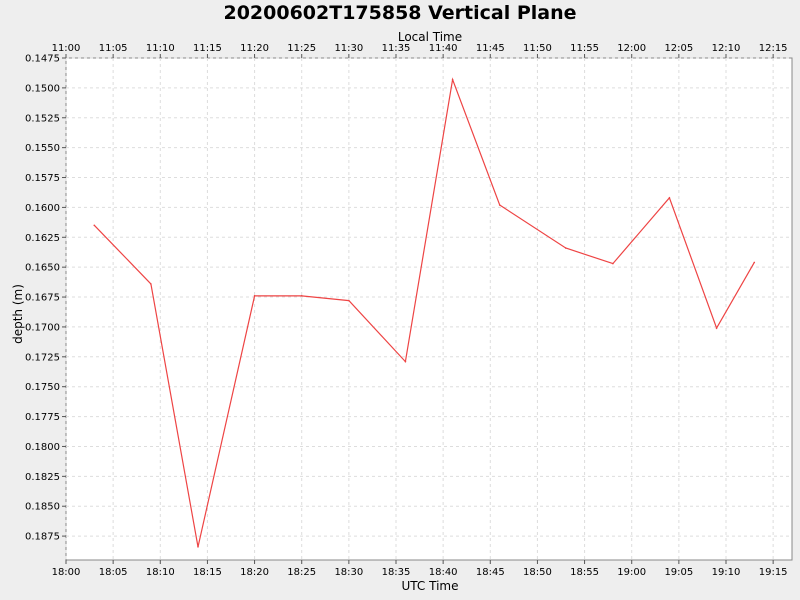 The image size is (800, 600). Describe the element at coordinates (584, 48) in the screenshot. I see `x2-tick-label: 11:55` at that location.